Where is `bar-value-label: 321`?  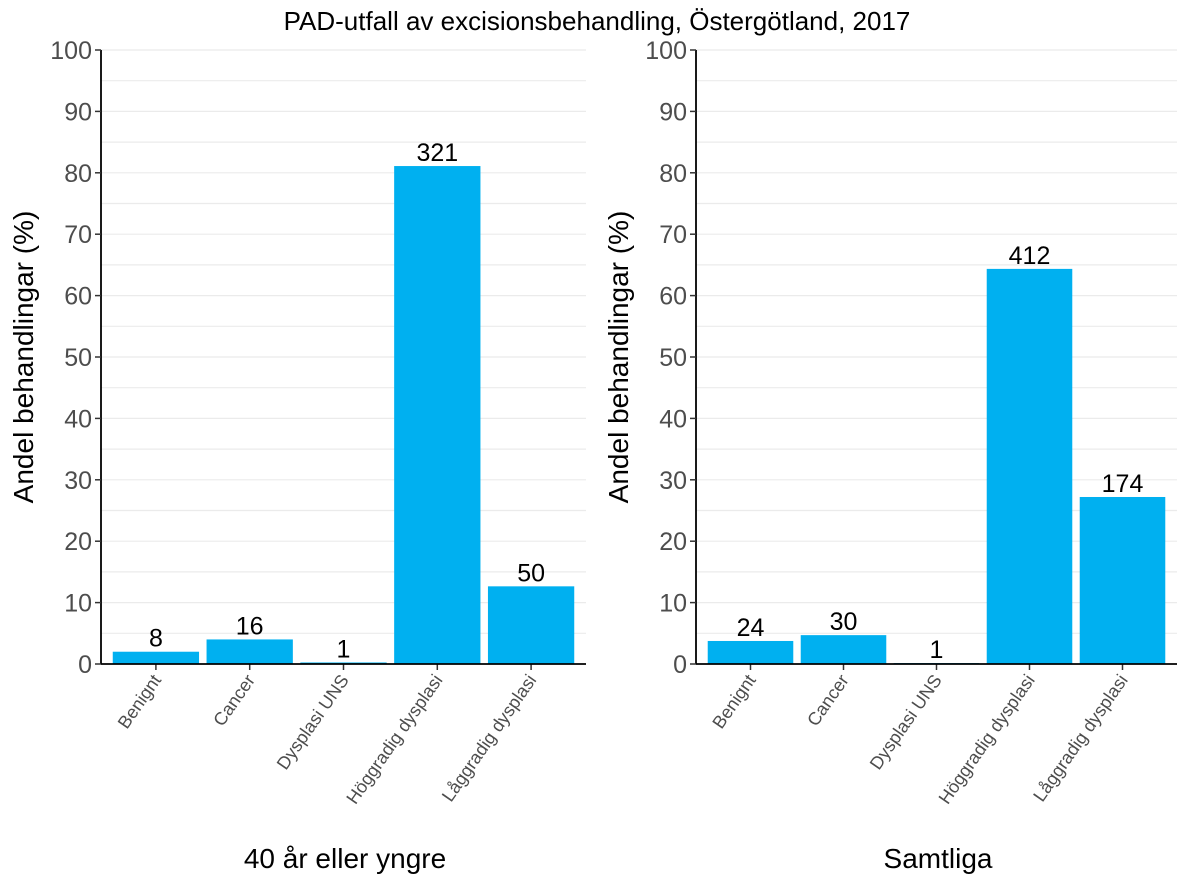 bar-value-label: 321 is located at coordinates (437, 153).